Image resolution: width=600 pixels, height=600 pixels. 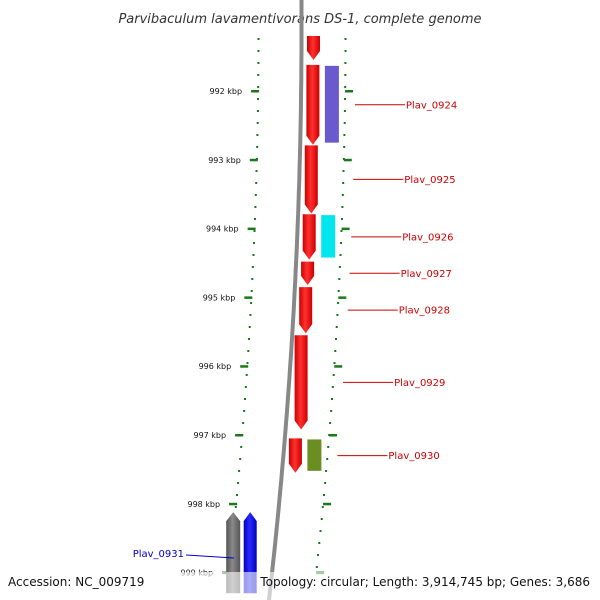 What do you see at coordinates (413, 456) in the screenshot?
I see `gene-label: Plav_0930` at bounding box center [413, 456].